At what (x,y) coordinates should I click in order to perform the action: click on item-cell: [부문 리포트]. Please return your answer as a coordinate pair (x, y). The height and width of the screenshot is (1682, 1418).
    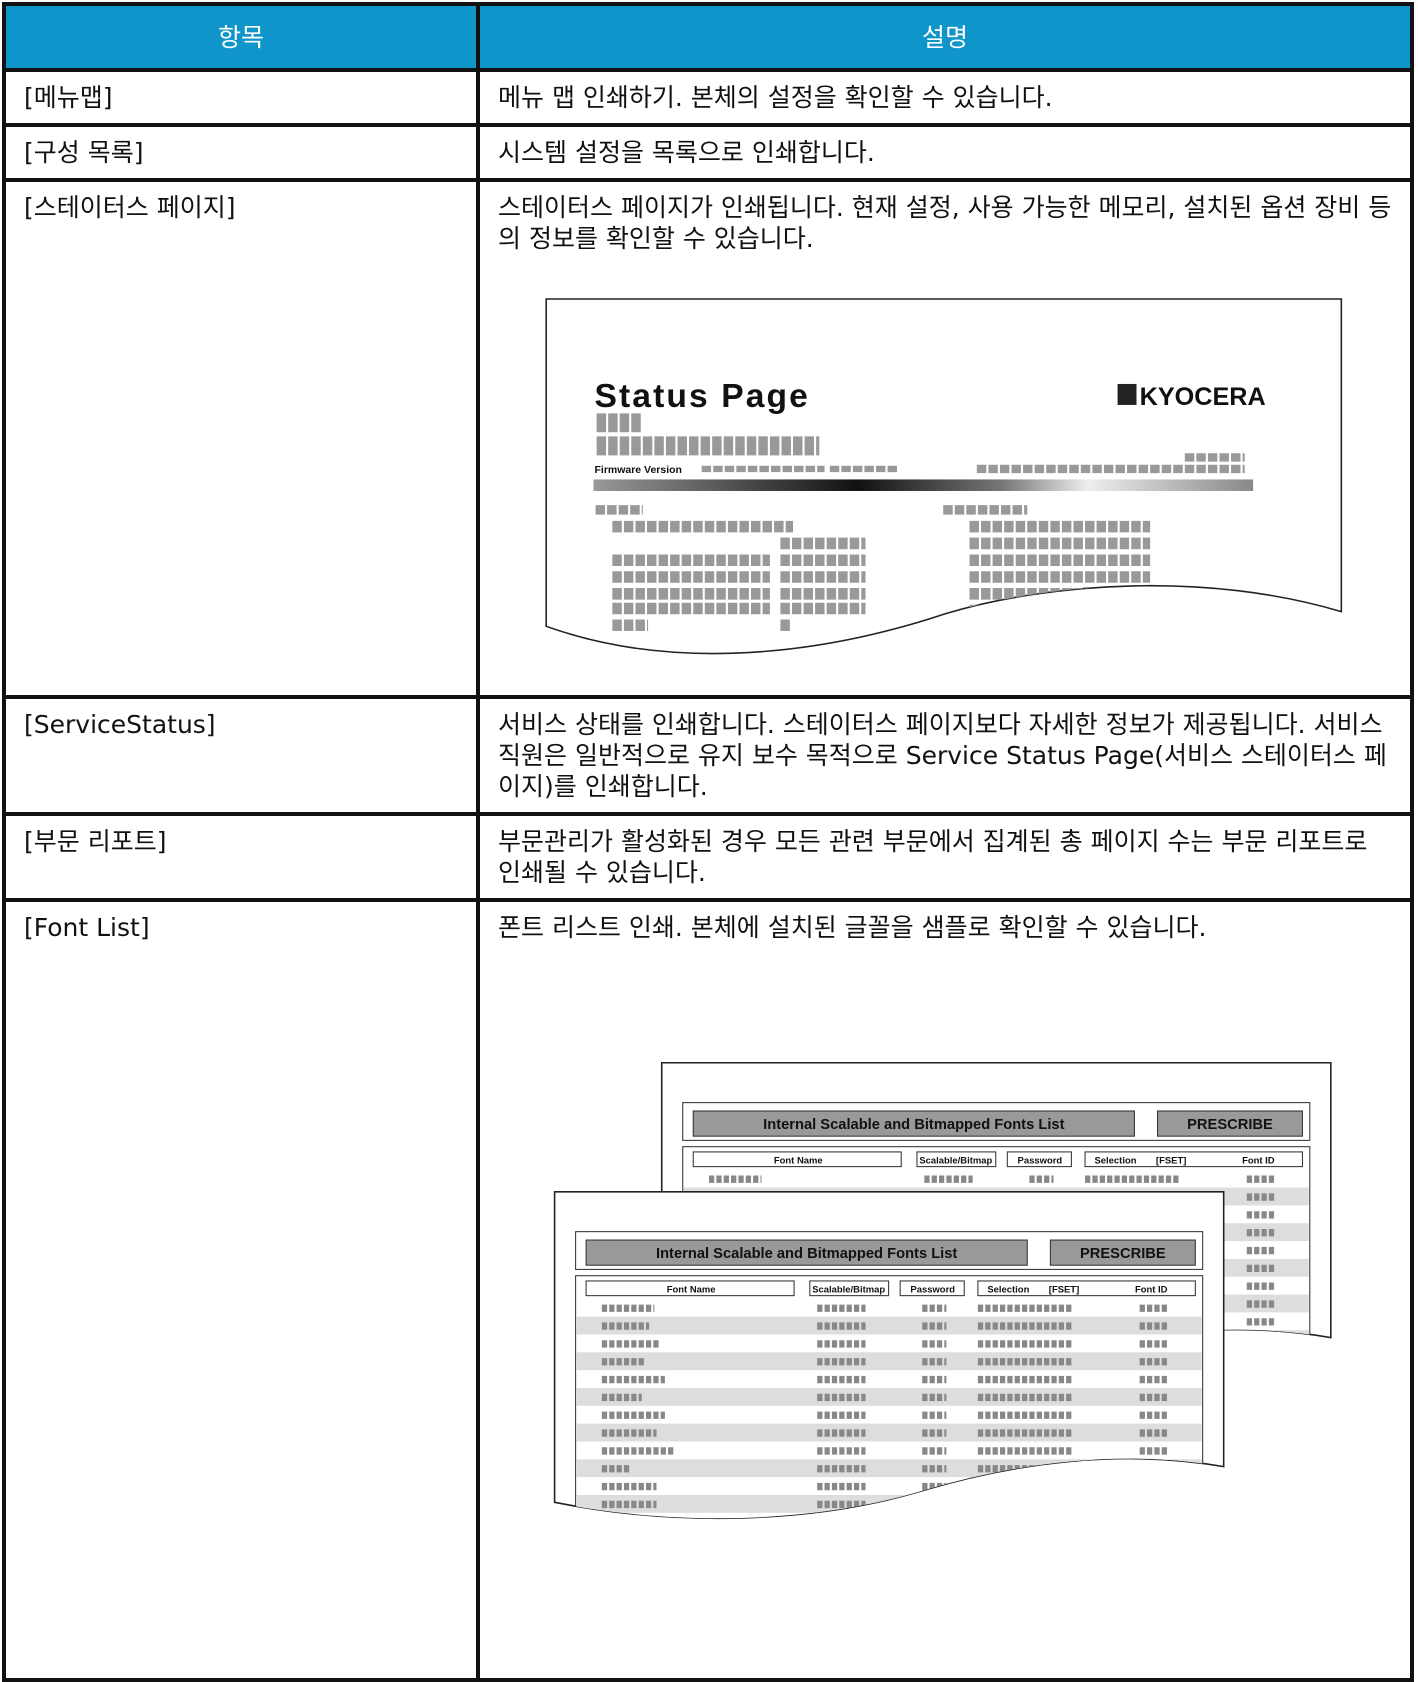
    Looking at the image, I should click on (241, 857).